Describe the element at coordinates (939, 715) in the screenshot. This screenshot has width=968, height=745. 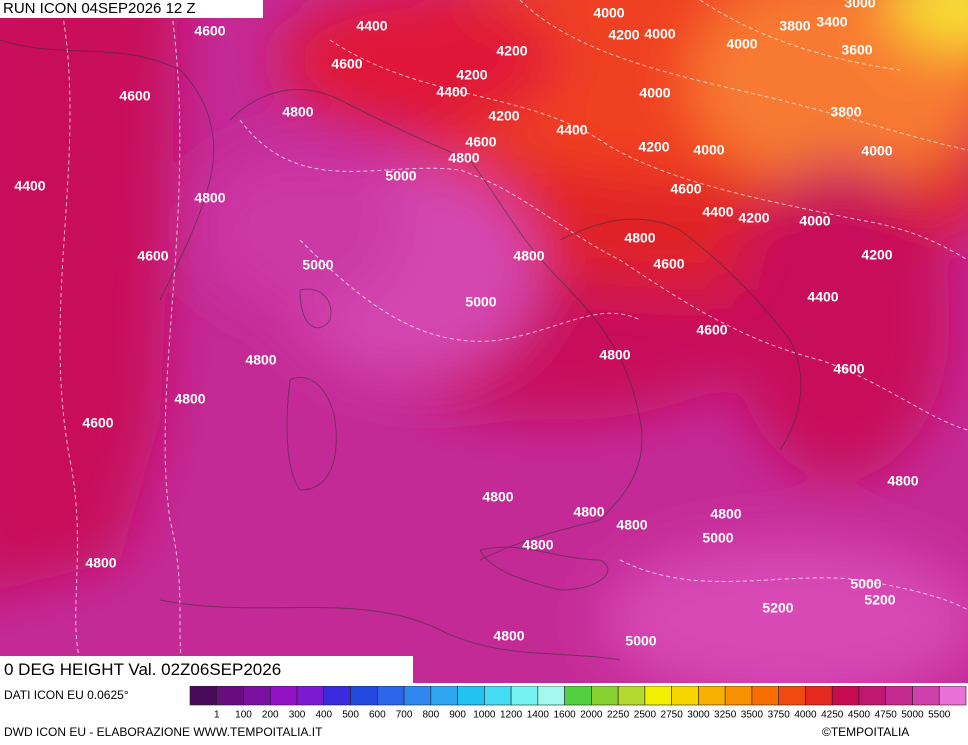
I see `colorbar-label: 5500` at that location.